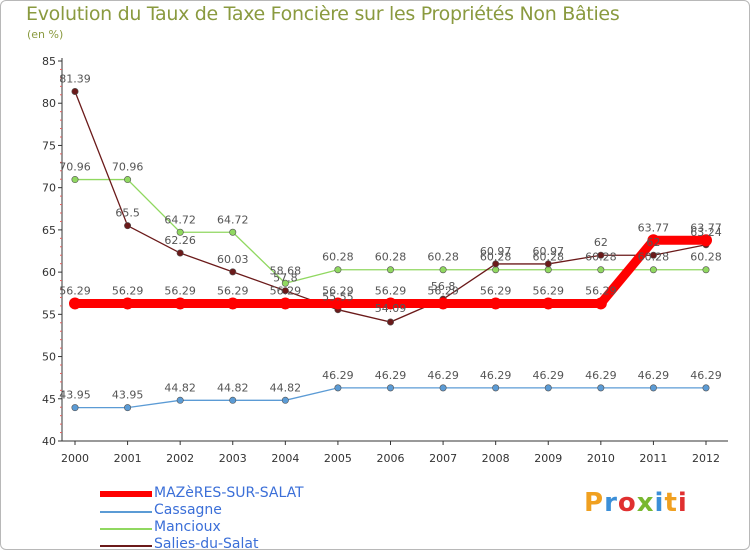  What do you see at coordinates (233, 219) in the screenshot?
I see `data-label: 64.72` at bounding box center [233, 219].